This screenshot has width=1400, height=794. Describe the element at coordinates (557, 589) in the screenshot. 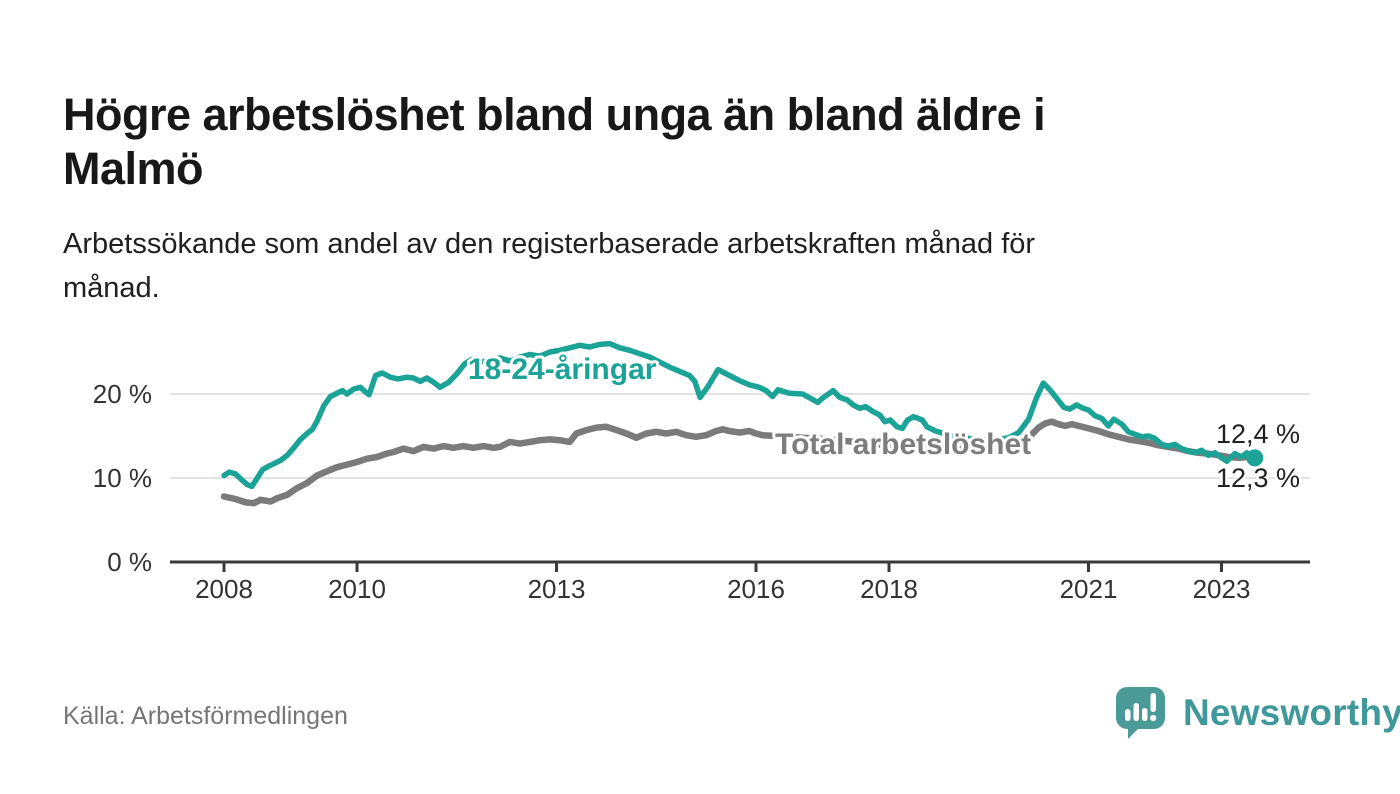

I see `x-tick-label: 2013` at that location.